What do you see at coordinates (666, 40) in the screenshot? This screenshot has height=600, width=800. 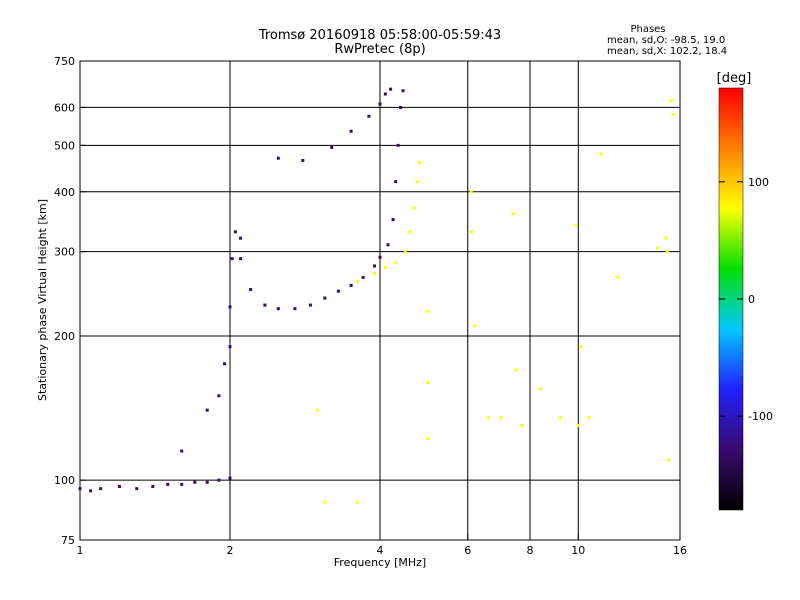 I see `phases-line-o: mean, sd,O: -98.5, 19.0` at bounding box center [666, 40].